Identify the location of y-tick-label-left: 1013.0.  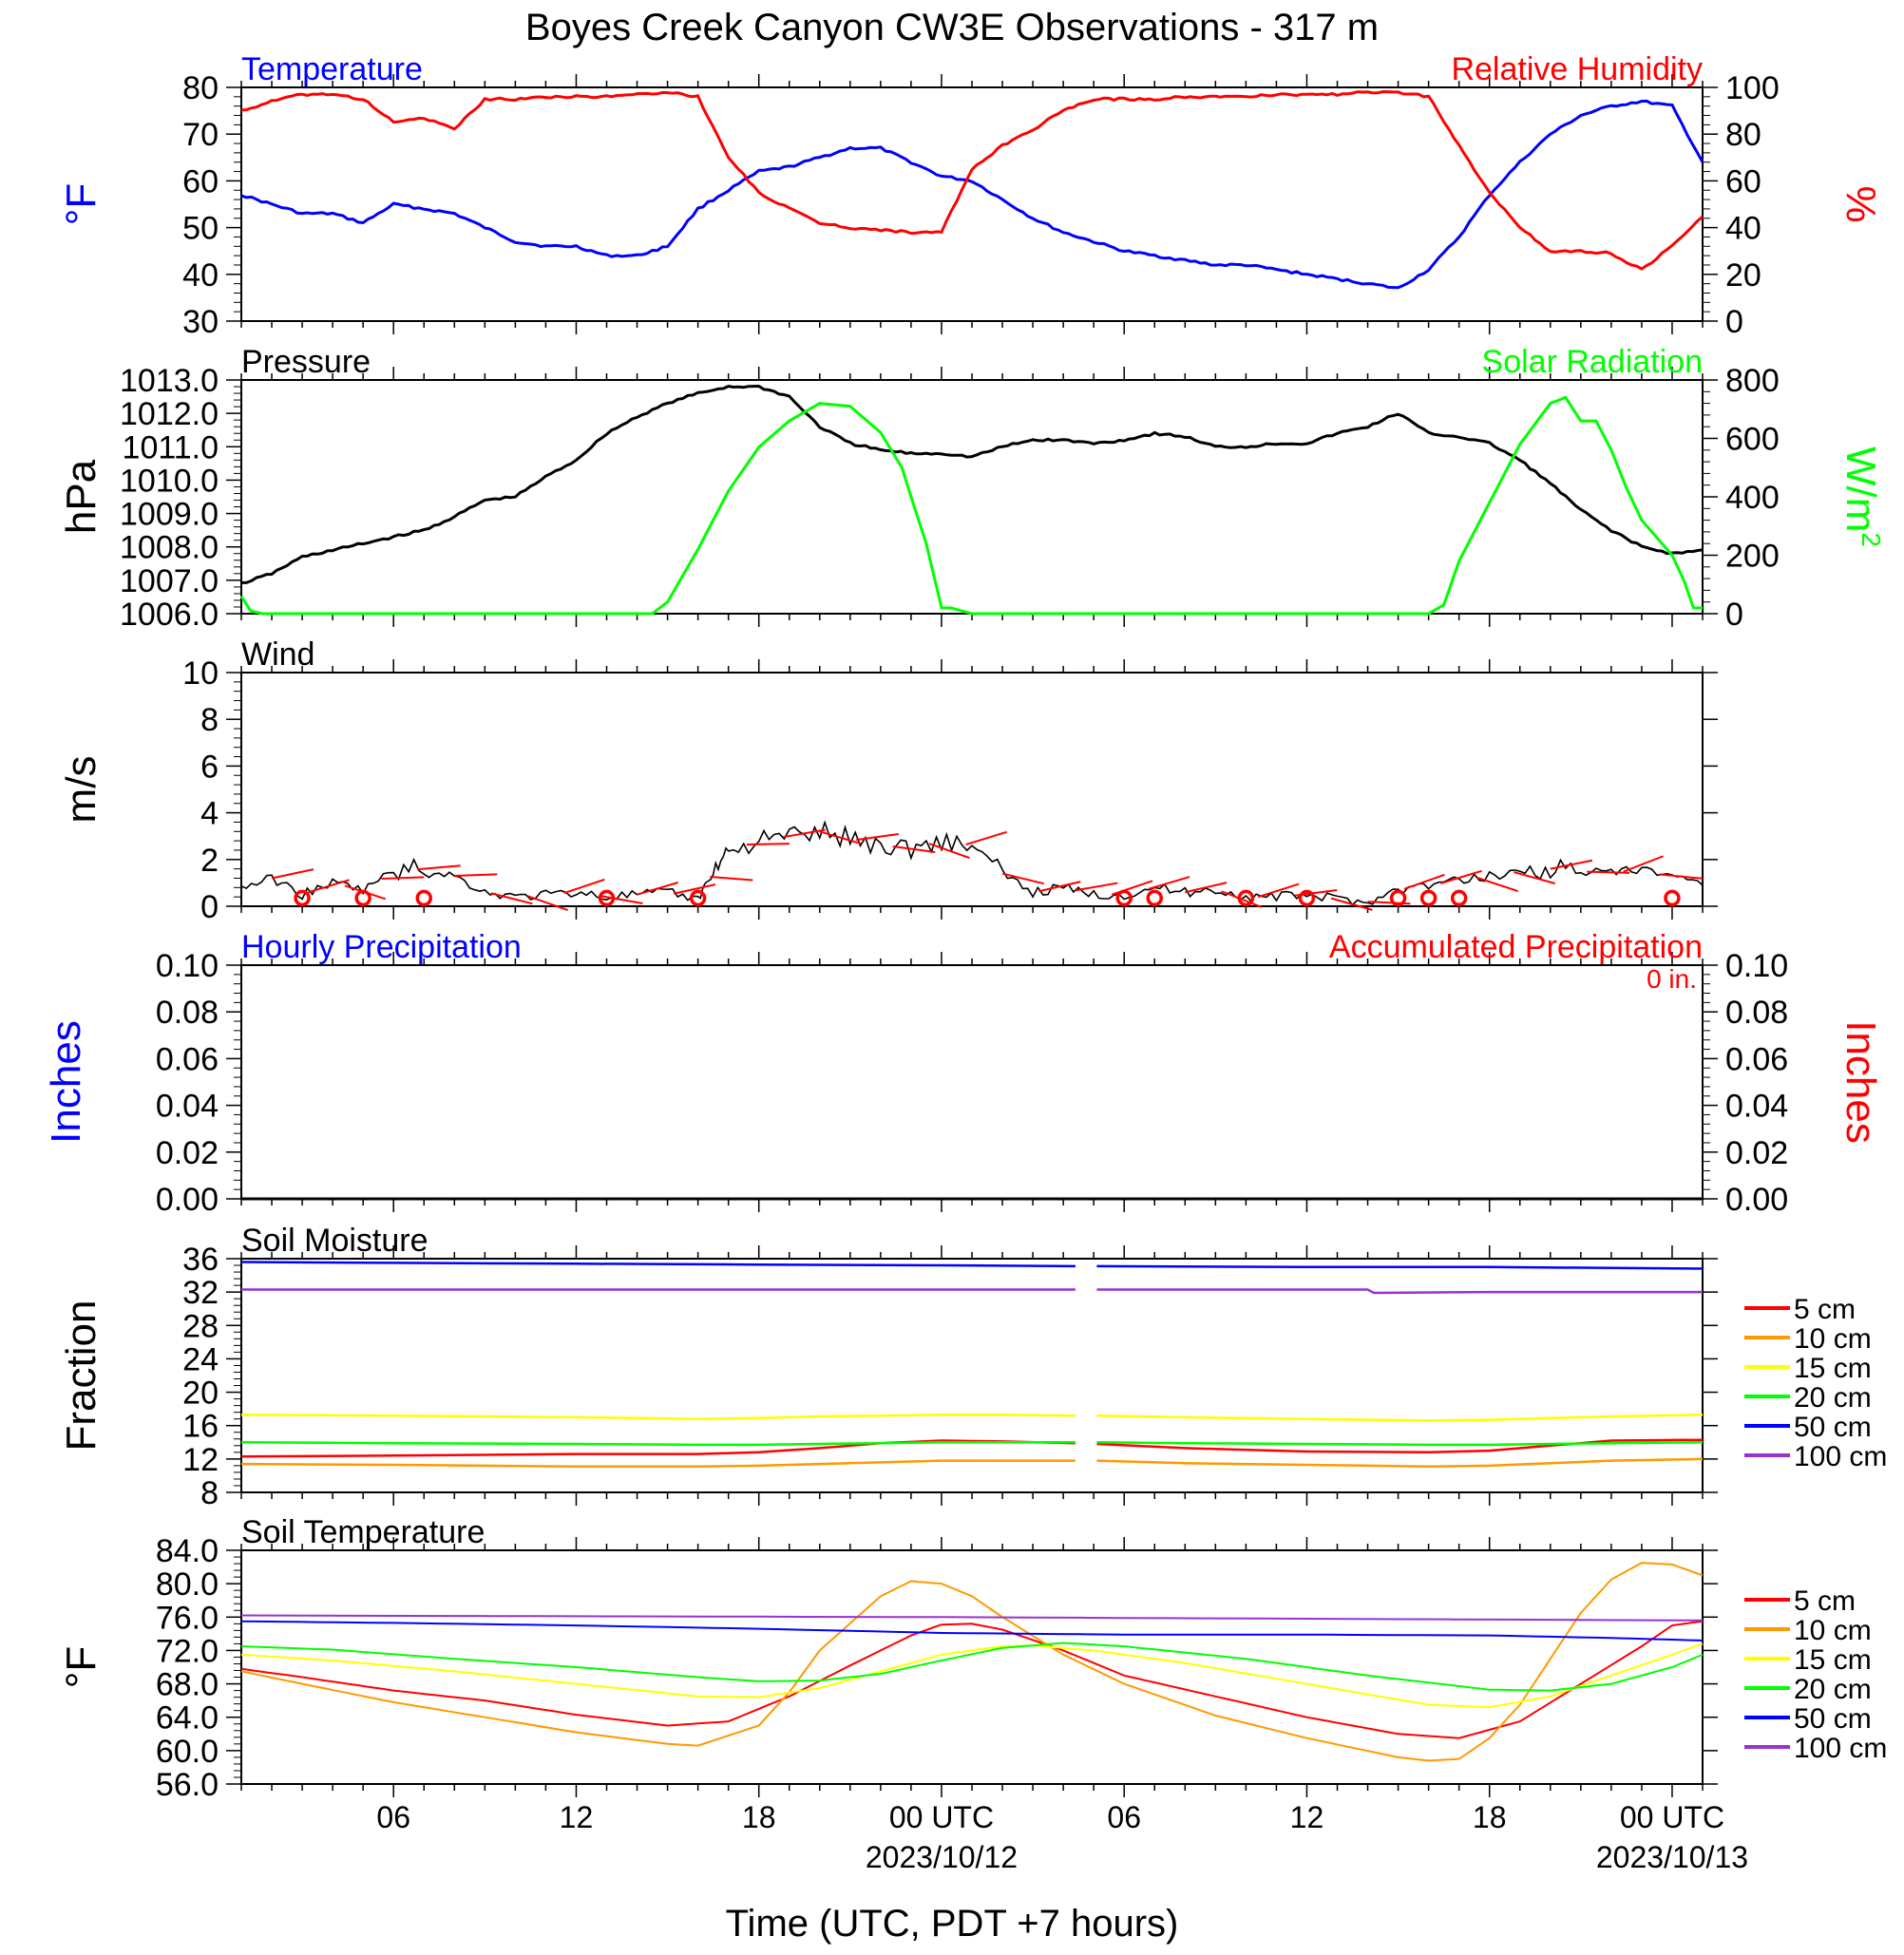
(169, 381).